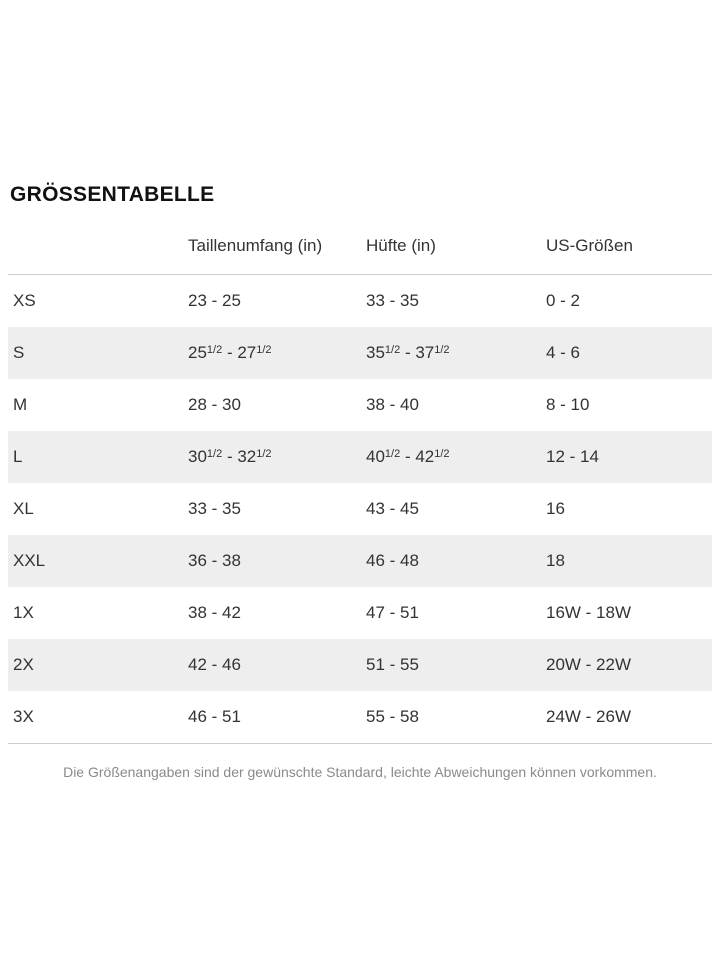 This screenshot has width=720, height=960. I want to click on header-cell-waist: Taillenumfang (in), so click(255, 245).